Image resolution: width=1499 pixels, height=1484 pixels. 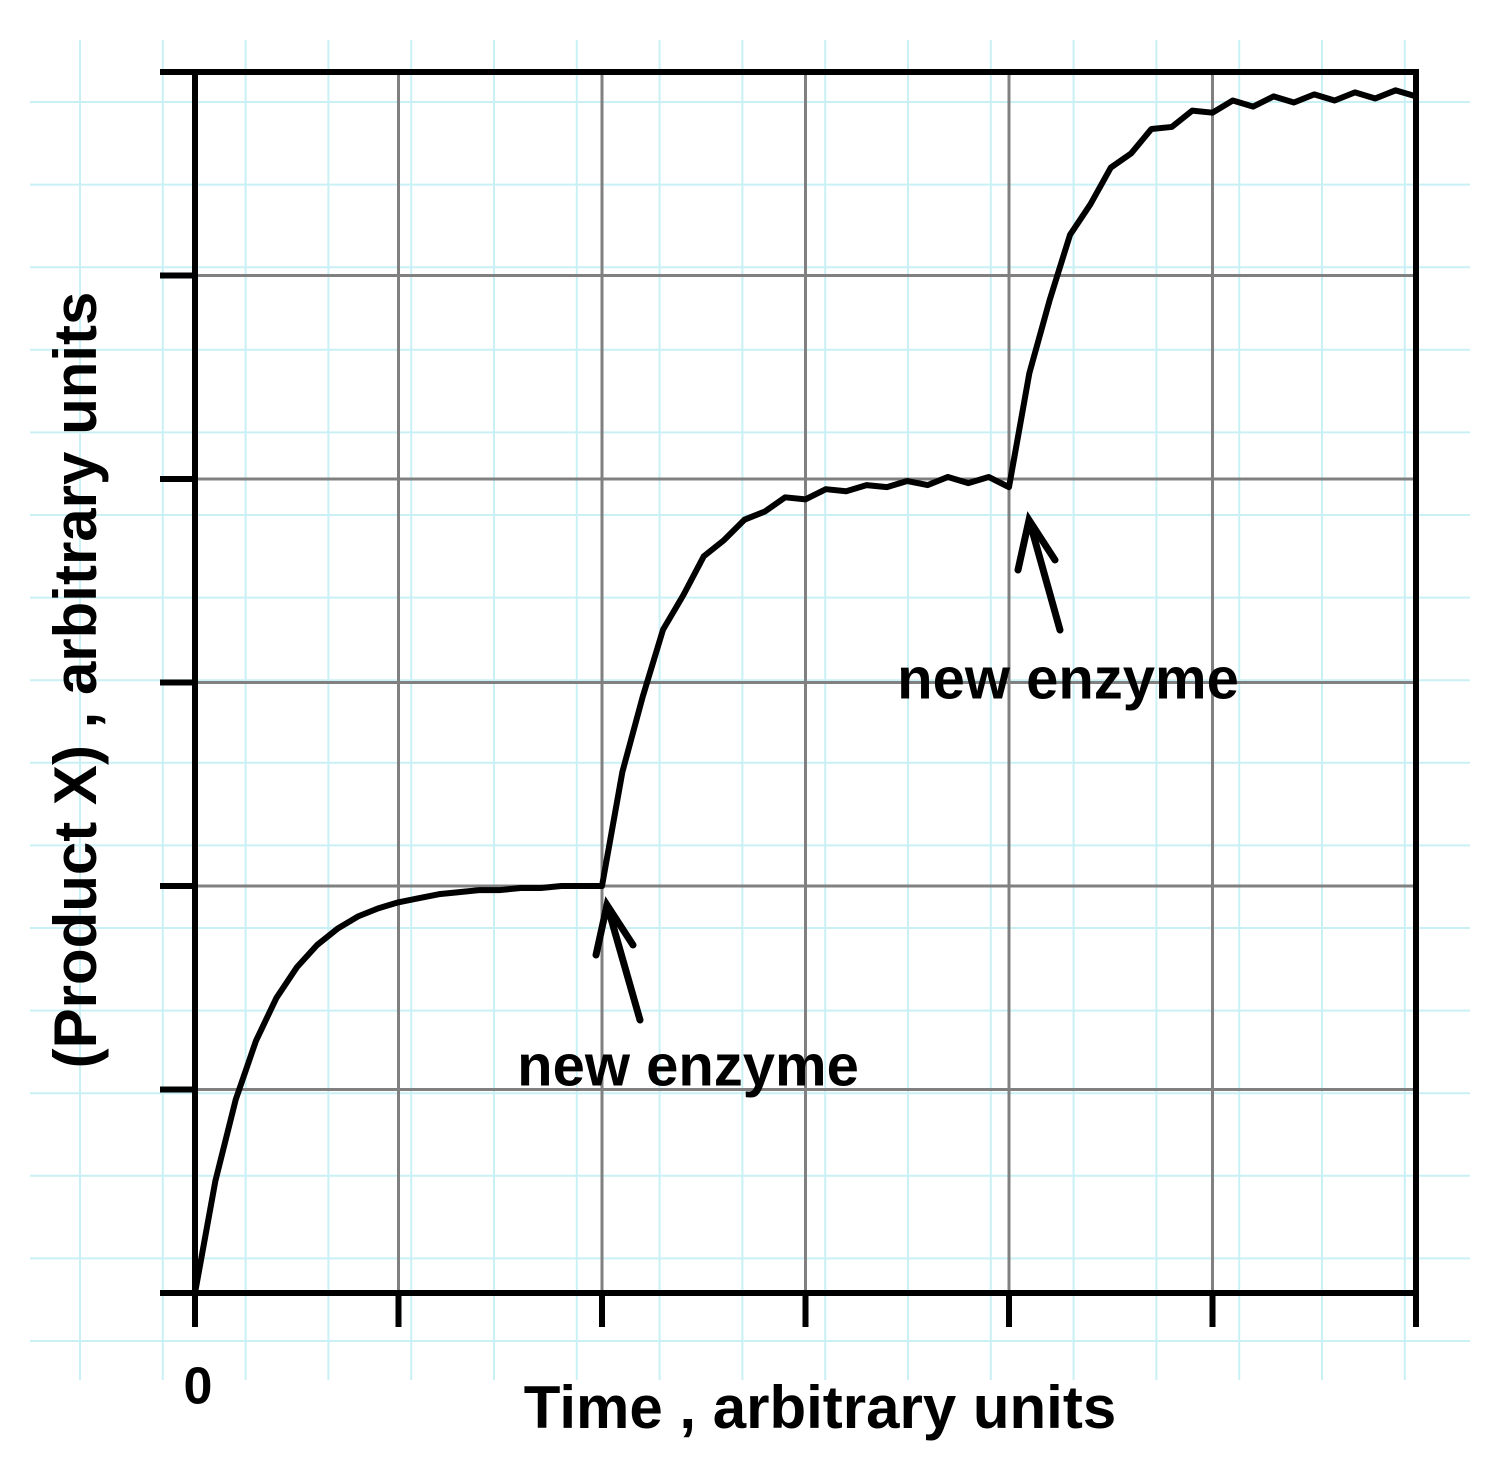 What do you see at coordinates (75, 680) in the screenshot?
I see `y-axis-label: (Product X) , arbitrary units` at bounding box center [75, 680].